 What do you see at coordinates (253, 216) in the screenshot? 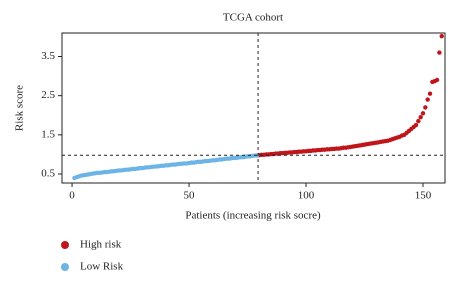
I see `x-axis-label: Patients (increasing risk socre)` at bounding box center [253, 216].